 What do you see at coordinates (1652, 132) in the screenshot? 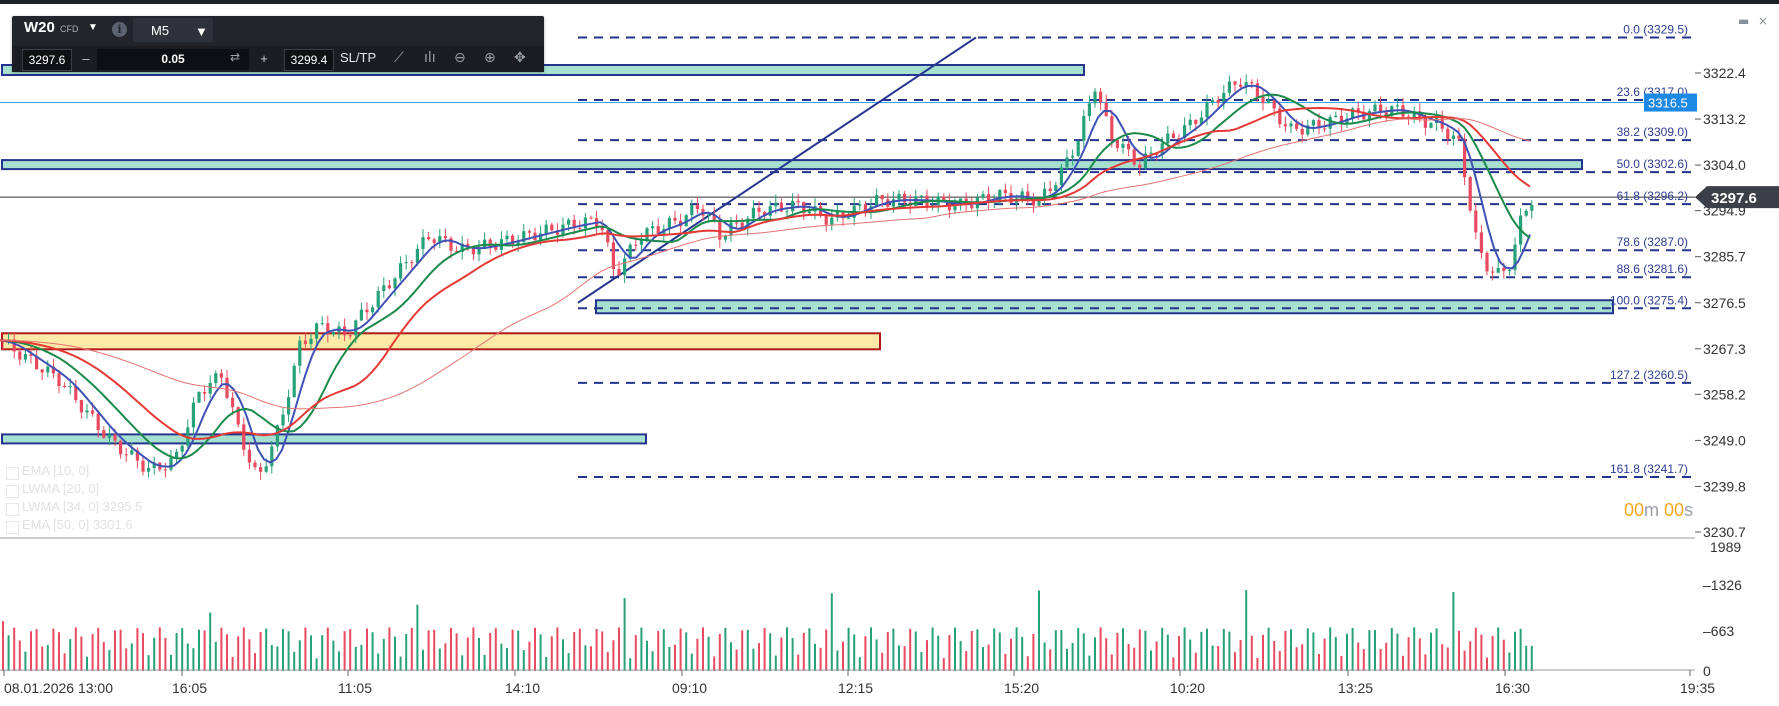
I see `fib-level-label: 38.2 (3309.0)` at bounding box center [1652, 132].